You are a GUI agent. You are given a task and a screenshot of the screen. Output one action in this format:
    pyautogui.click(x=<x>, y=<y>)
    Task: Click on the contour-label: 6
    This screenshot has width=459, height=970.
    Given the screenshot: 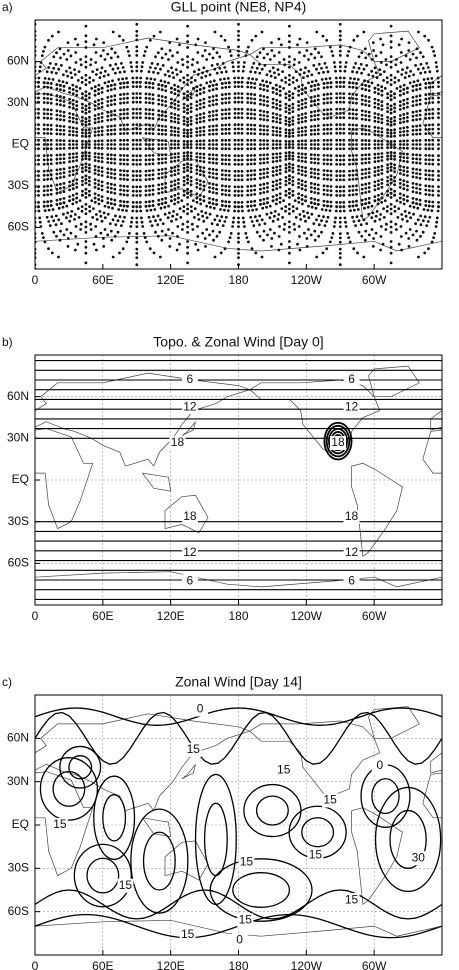 What is the action you would take?
    pyautogui.click(x=190, y=581)
    